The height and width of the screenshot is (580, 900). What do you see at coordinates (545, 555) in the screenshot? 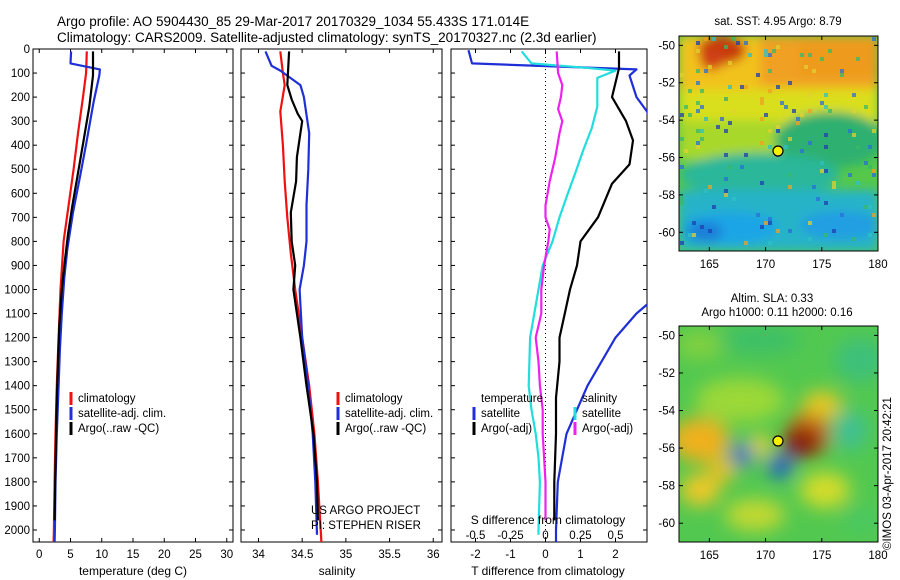
I see `x-tick-label: 0` at bounding box center [545, 555].